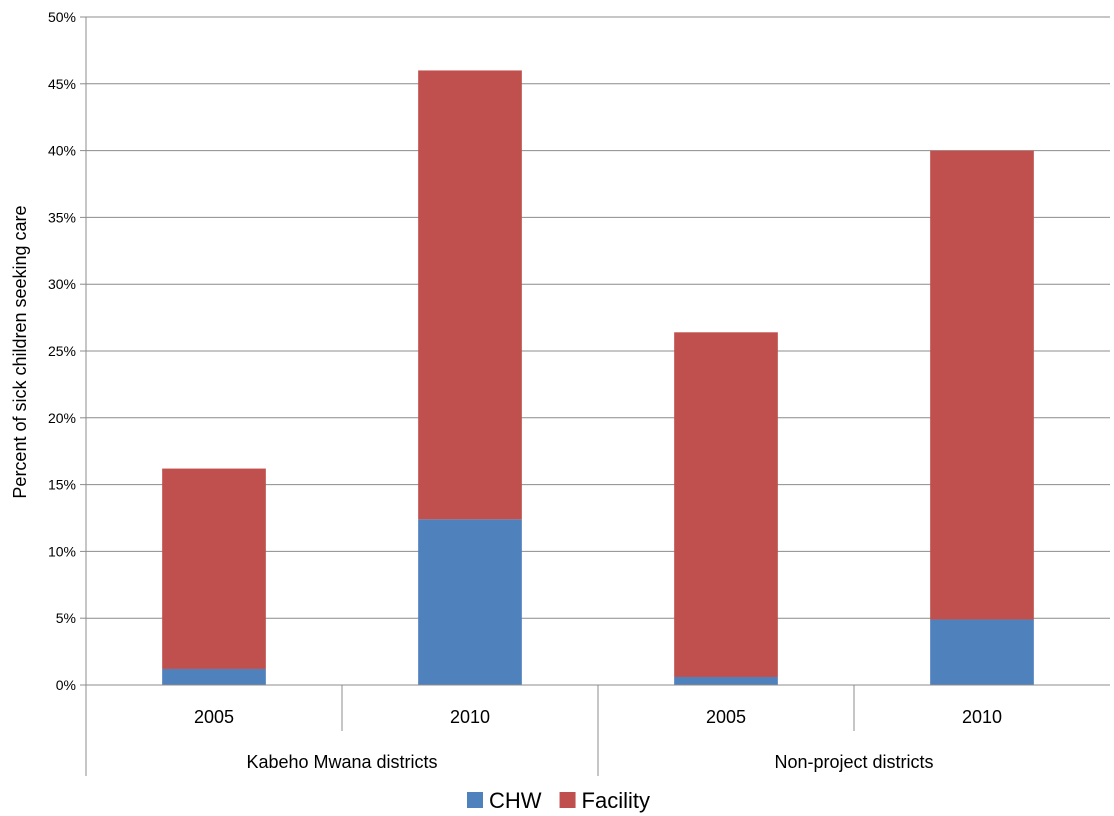 This screenshot has width=1114, height=816. I want to click on y-axis-title: Percent of sick children seeking care, so click(20, 351).